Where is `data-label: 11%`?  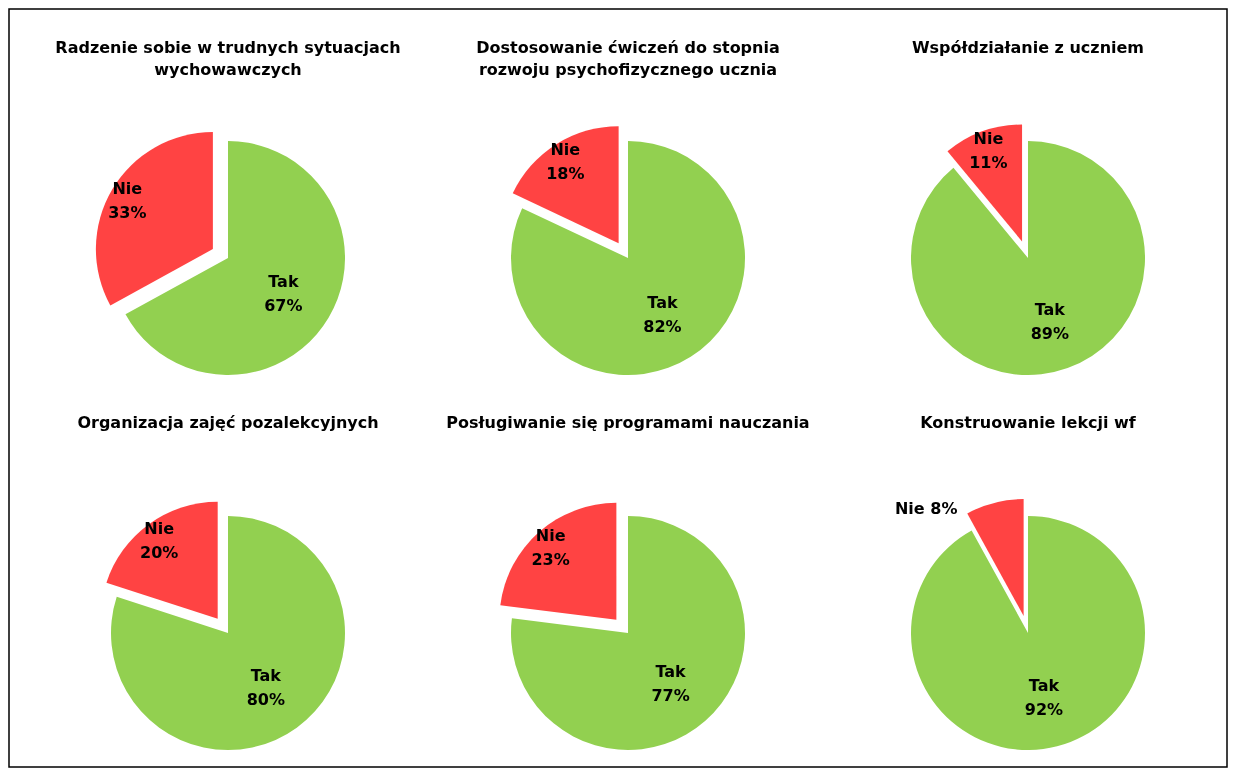 data-label: 11% is located at coordinates (988, 162).